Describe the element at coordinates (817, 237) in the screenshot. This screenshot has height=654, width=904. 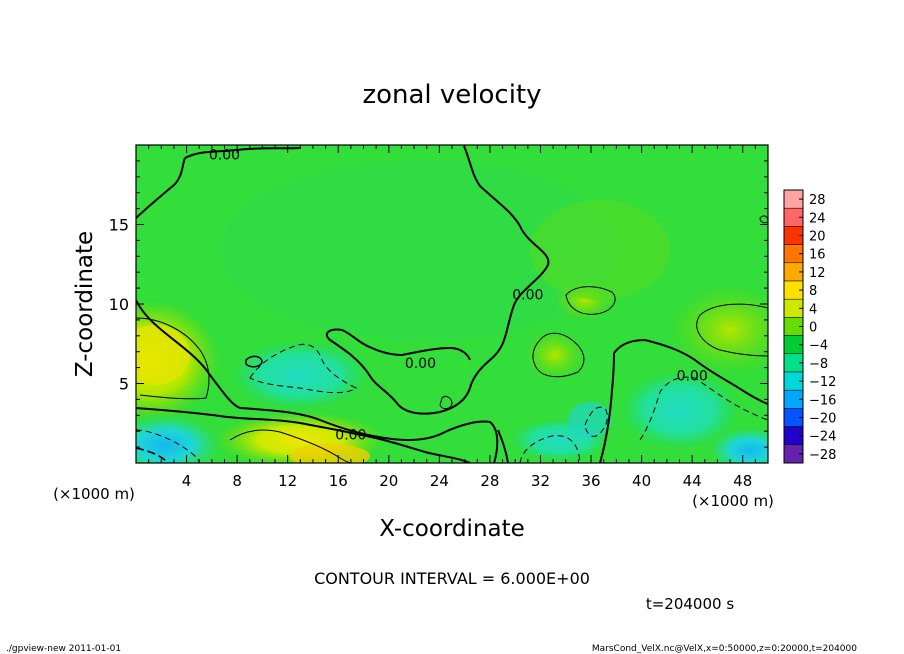
I see `colorbar-label: 20` at that location.